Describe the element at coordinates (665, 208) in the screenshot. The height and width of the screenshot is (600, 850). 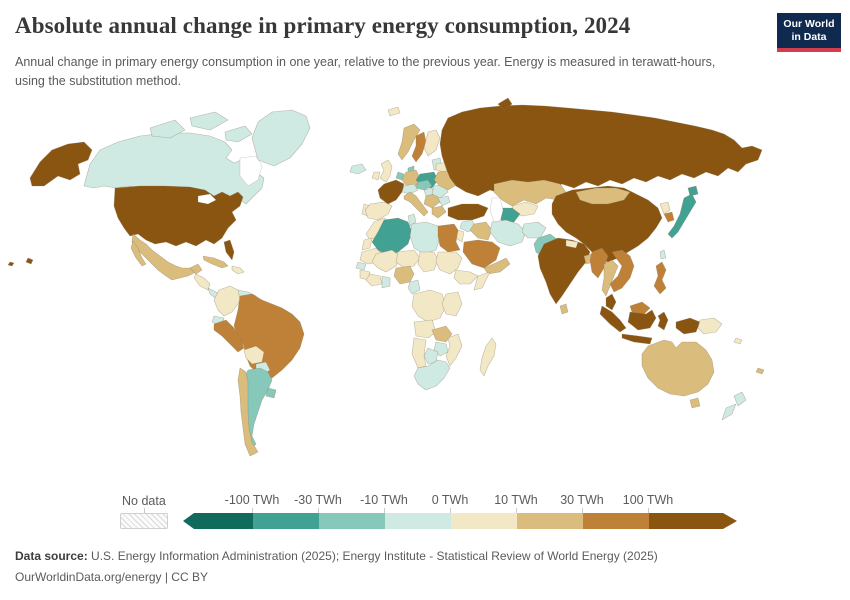
I see `country-north-korea` at that location.